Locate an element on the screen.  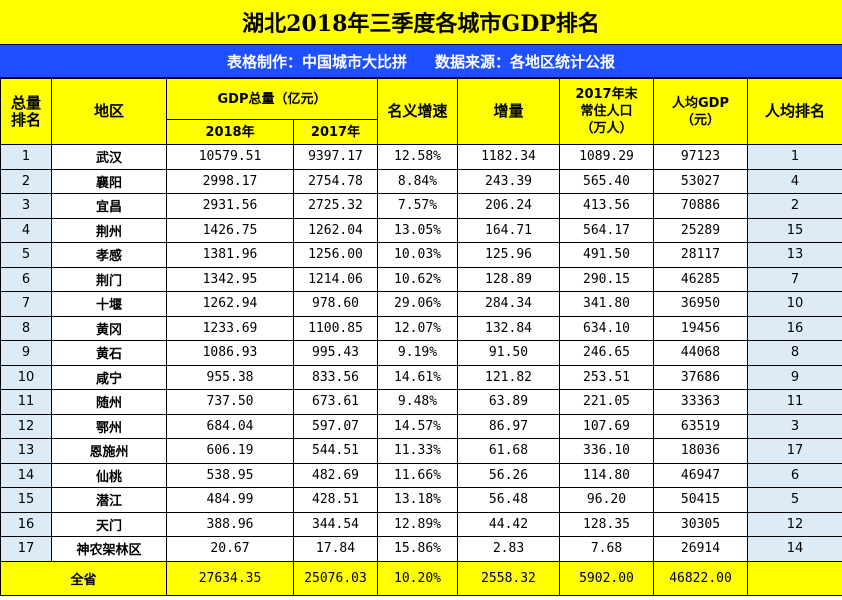
gdp-2018-cell: 10579.51 is located at coordinates (230, 157).